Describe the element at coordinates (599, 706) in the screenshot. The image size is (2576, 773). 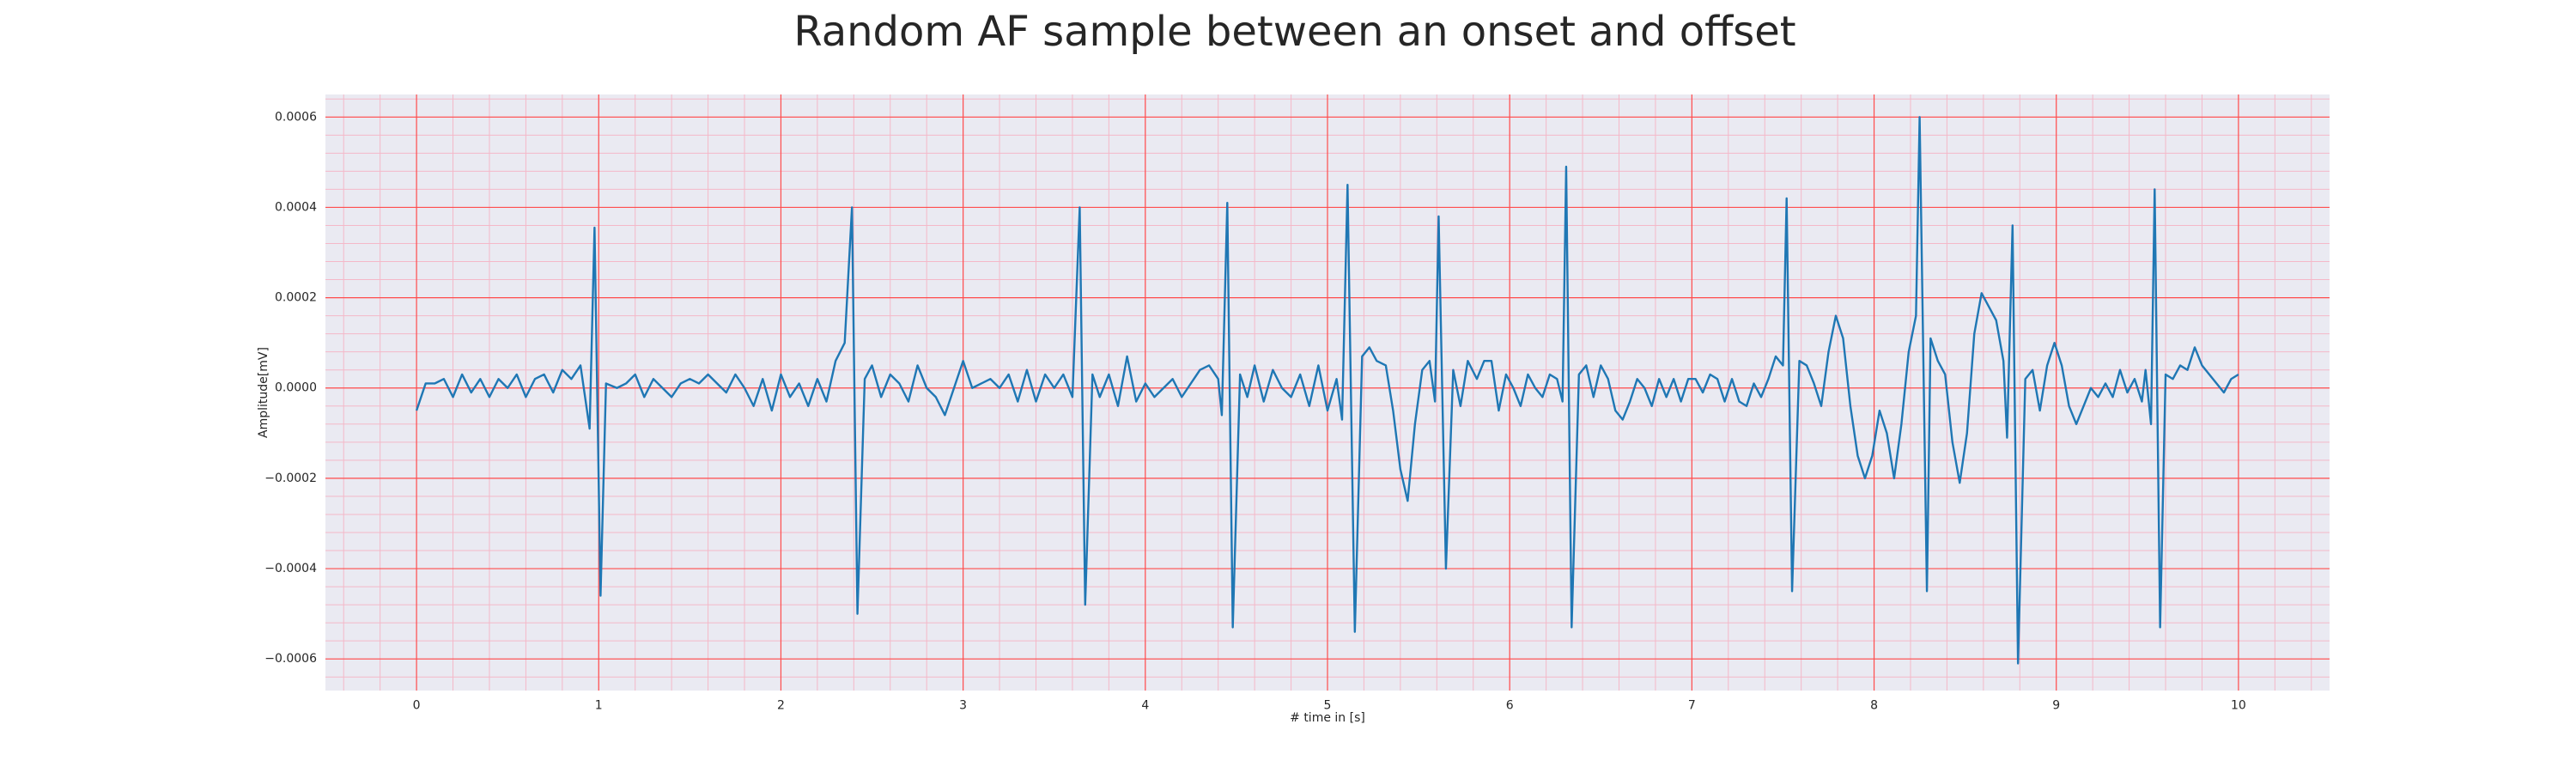
I see `x-tick-label: 1` at that location.